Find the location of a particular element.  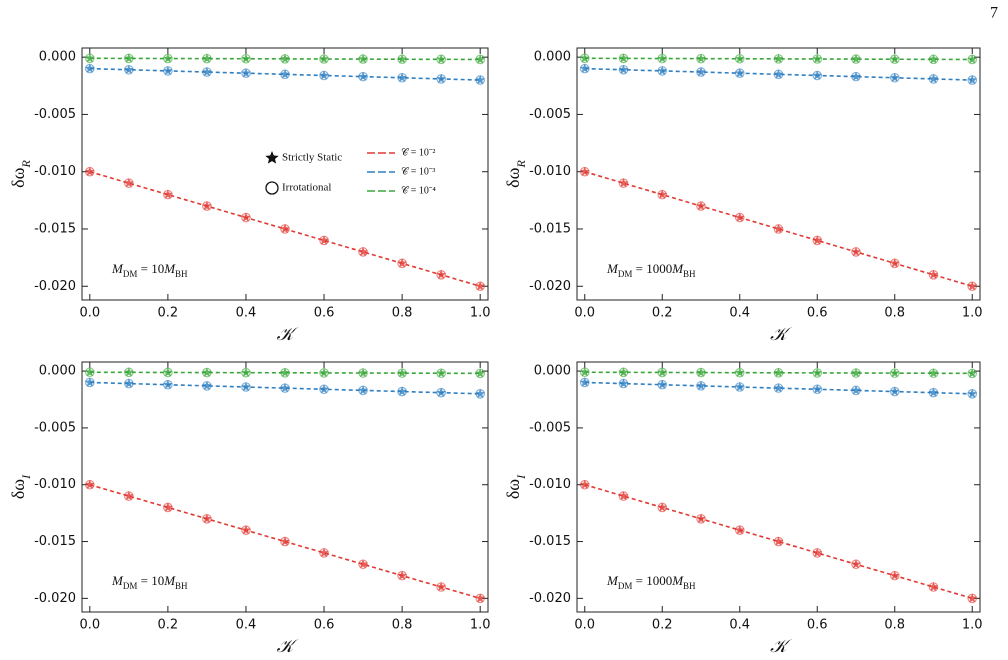

legend-star is located at coordinates (272, 157).